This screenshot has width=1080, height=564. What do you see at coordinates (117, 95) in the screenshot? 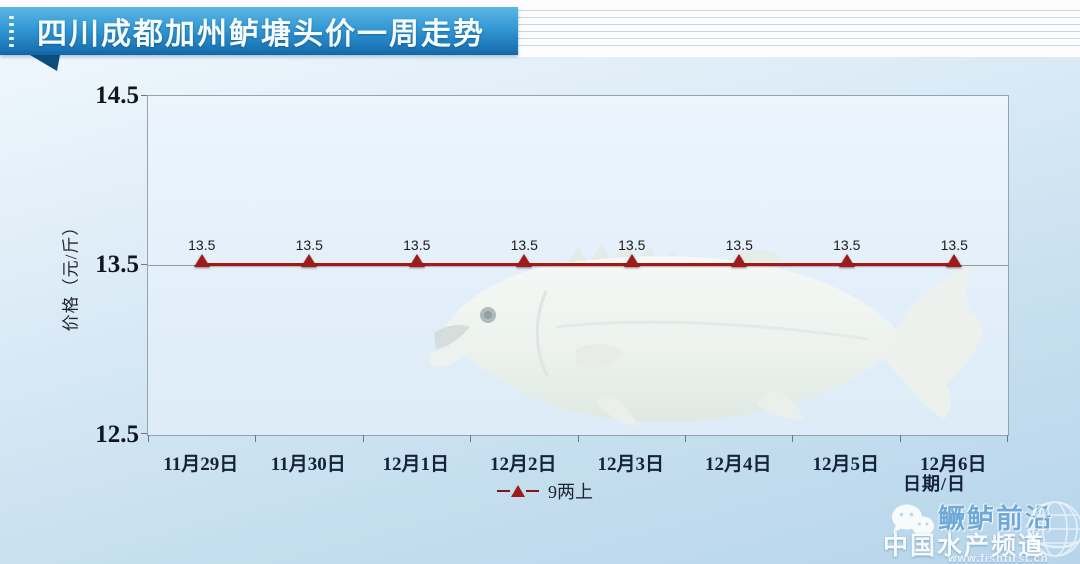
I see `y-tick-label: 14.5` at bounding box center [117, 95].